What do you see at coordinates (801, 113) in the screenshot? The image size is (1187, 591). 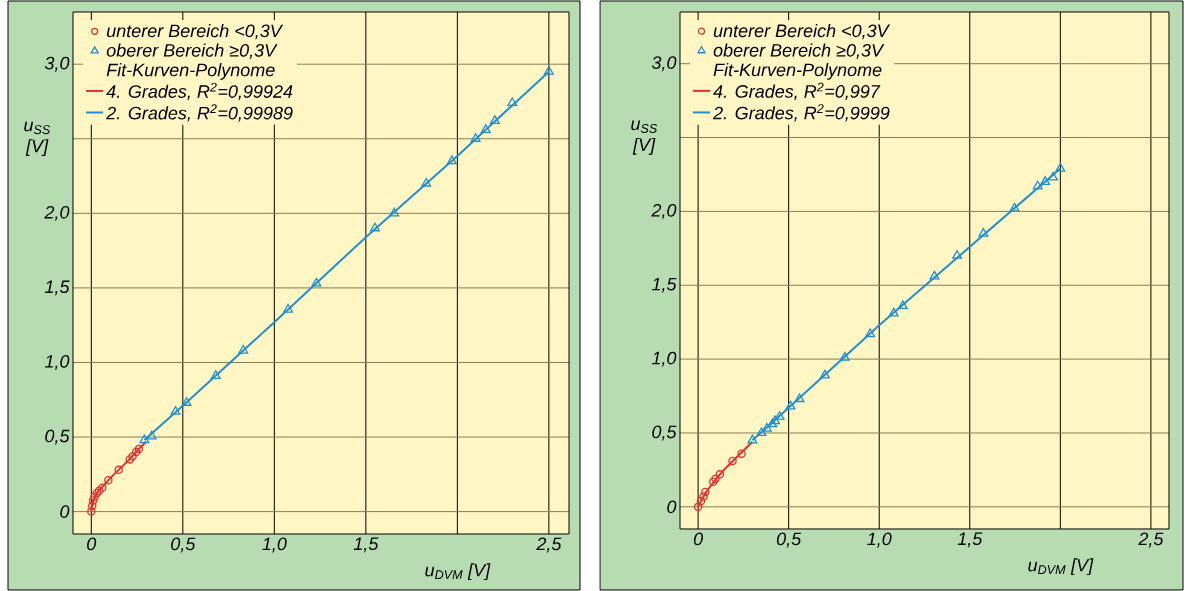 I see `legend-label: 2. Grades, R$^{2}$=0,9999` at bounding box center [801, 113].